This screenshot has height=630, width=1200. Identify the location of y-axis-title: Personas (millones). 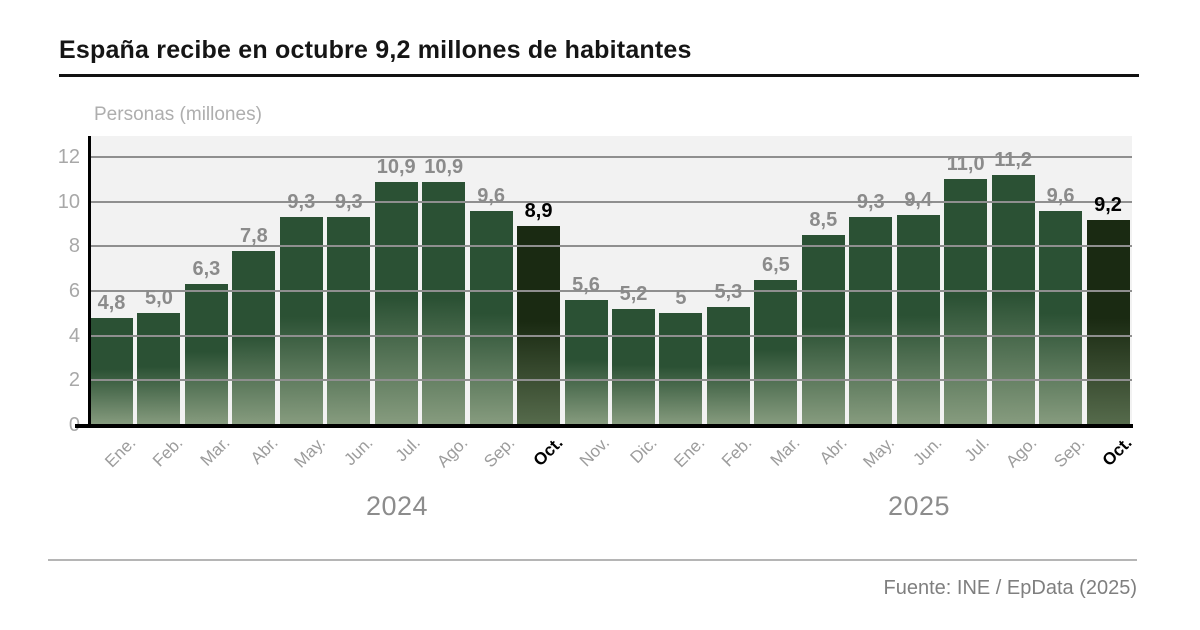
(178, 114).